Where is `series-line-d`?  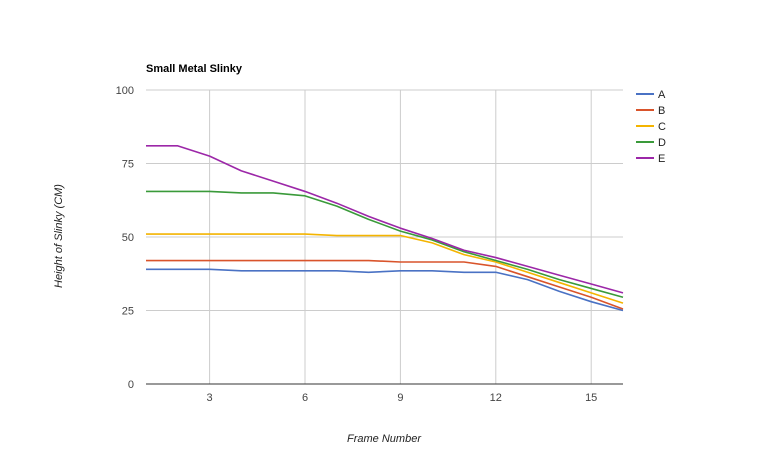 series-line-d is located at coordinates (385, 244).